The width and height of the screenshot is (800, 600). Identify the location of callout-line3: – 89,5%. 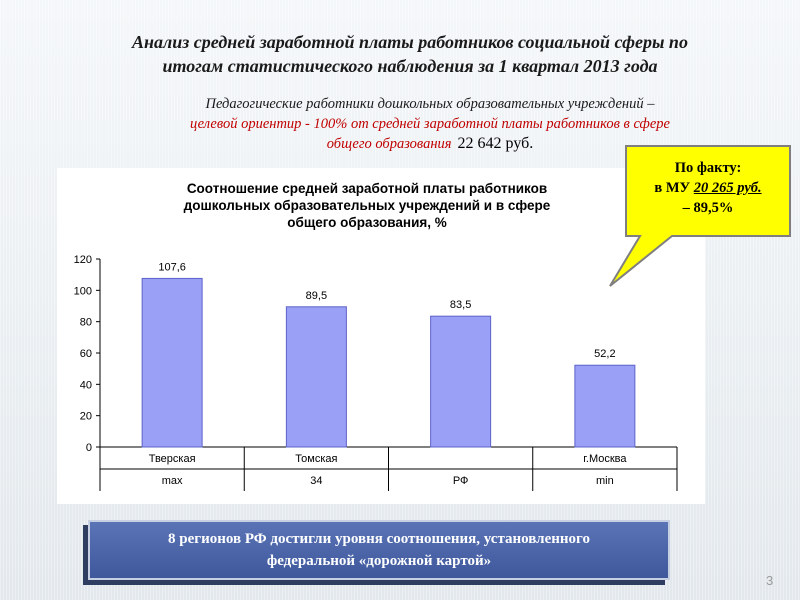
(708, 208).